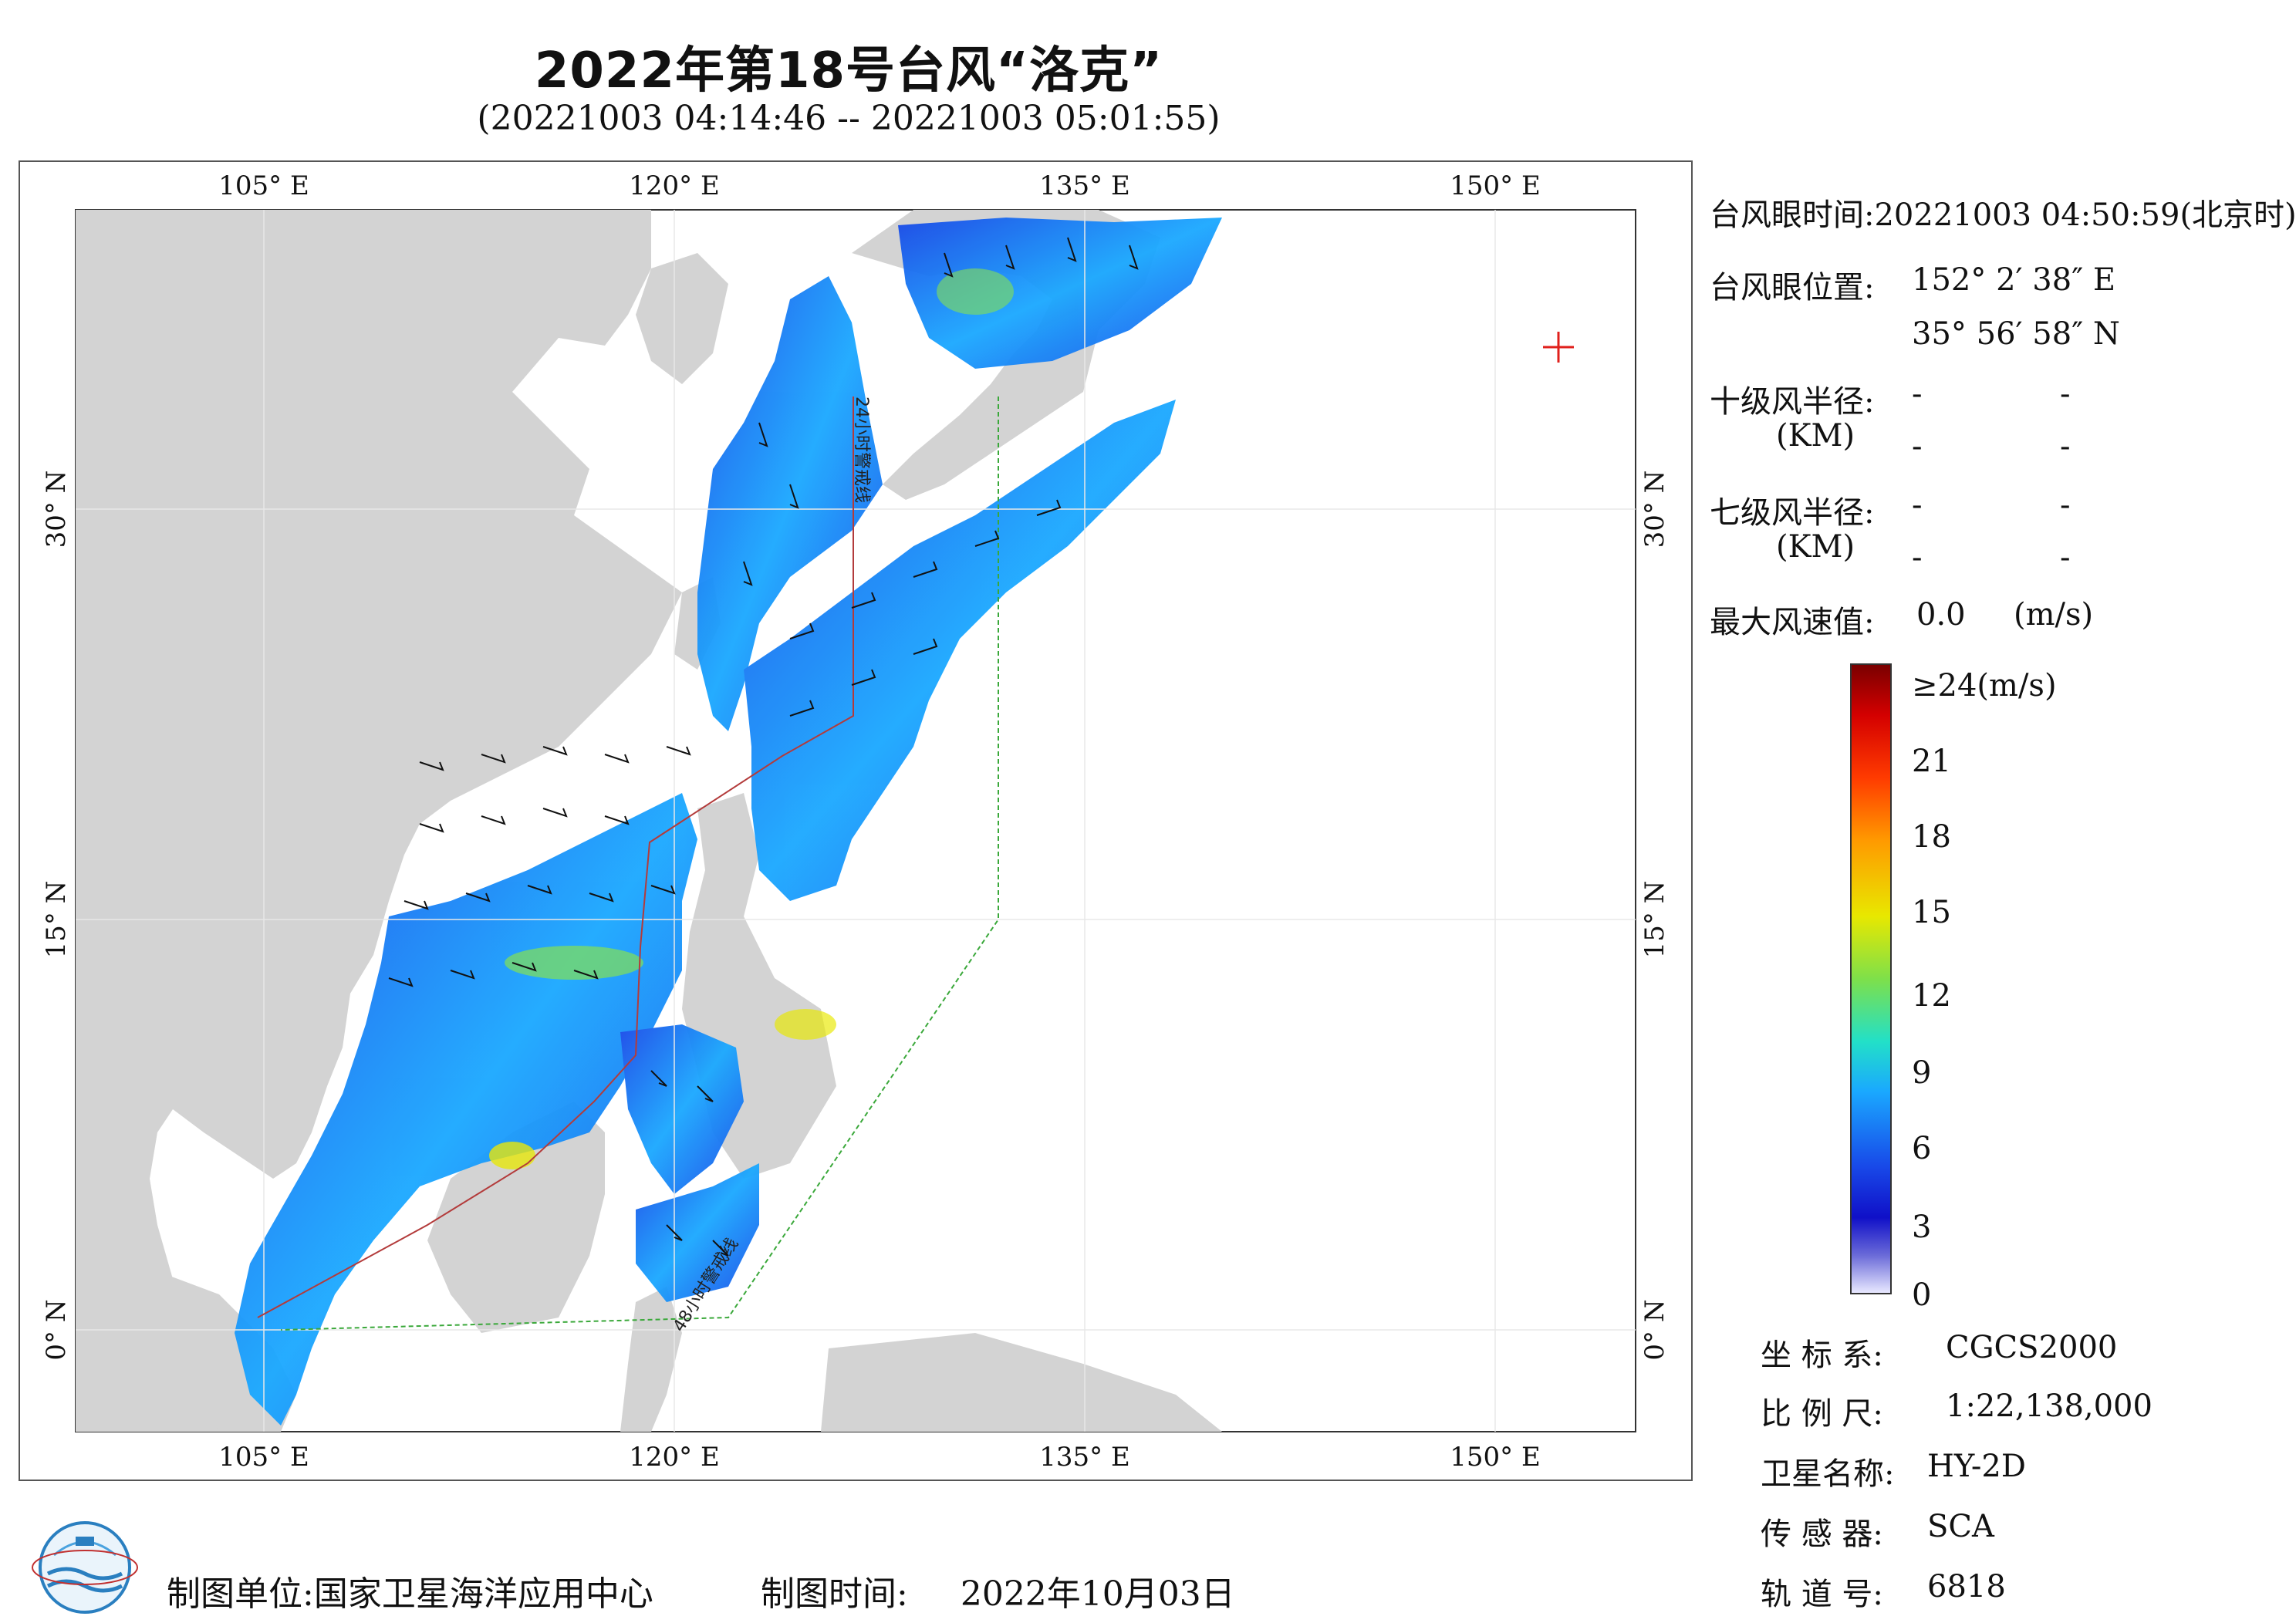 The height and width of the screenshot is (1623, 2296). Describe the element at coordinates (1815, 436) in the screenshot. I see `r10-km-label: (KM)` at that location.